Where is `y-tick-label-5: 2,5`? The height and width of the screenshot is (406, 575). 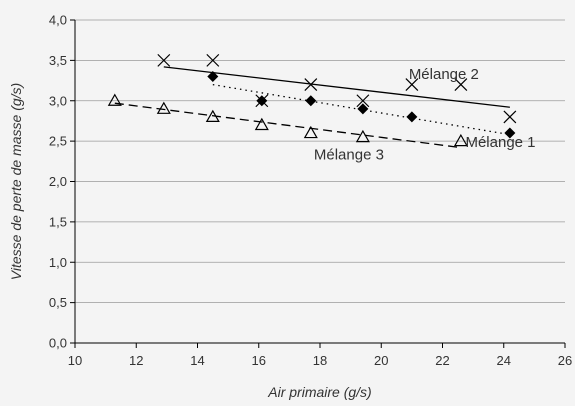 y-tick-label-5: 2,5 is located at coordinates (58, 141).